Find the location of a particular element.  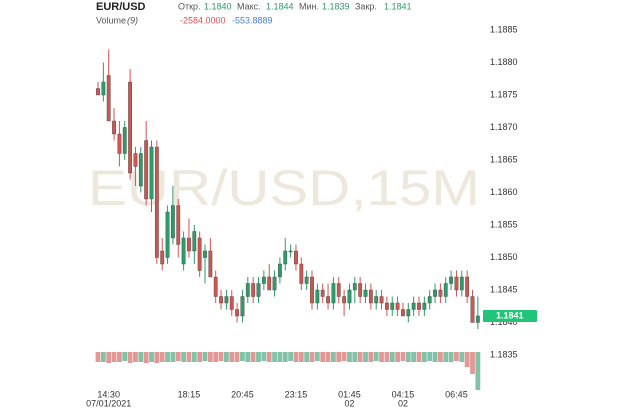

x-tick-label: 18:15 is located at coordinates (189, 394).